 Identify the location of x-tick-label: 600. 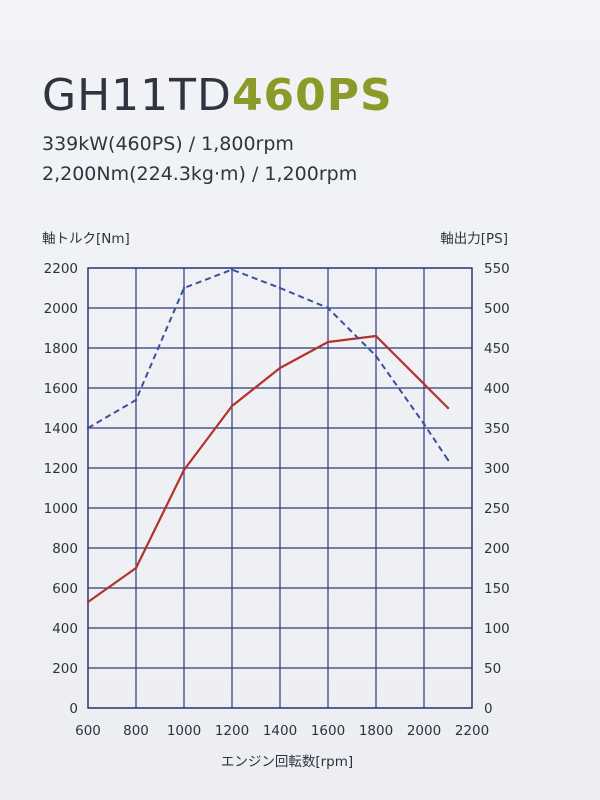
(88, 731).